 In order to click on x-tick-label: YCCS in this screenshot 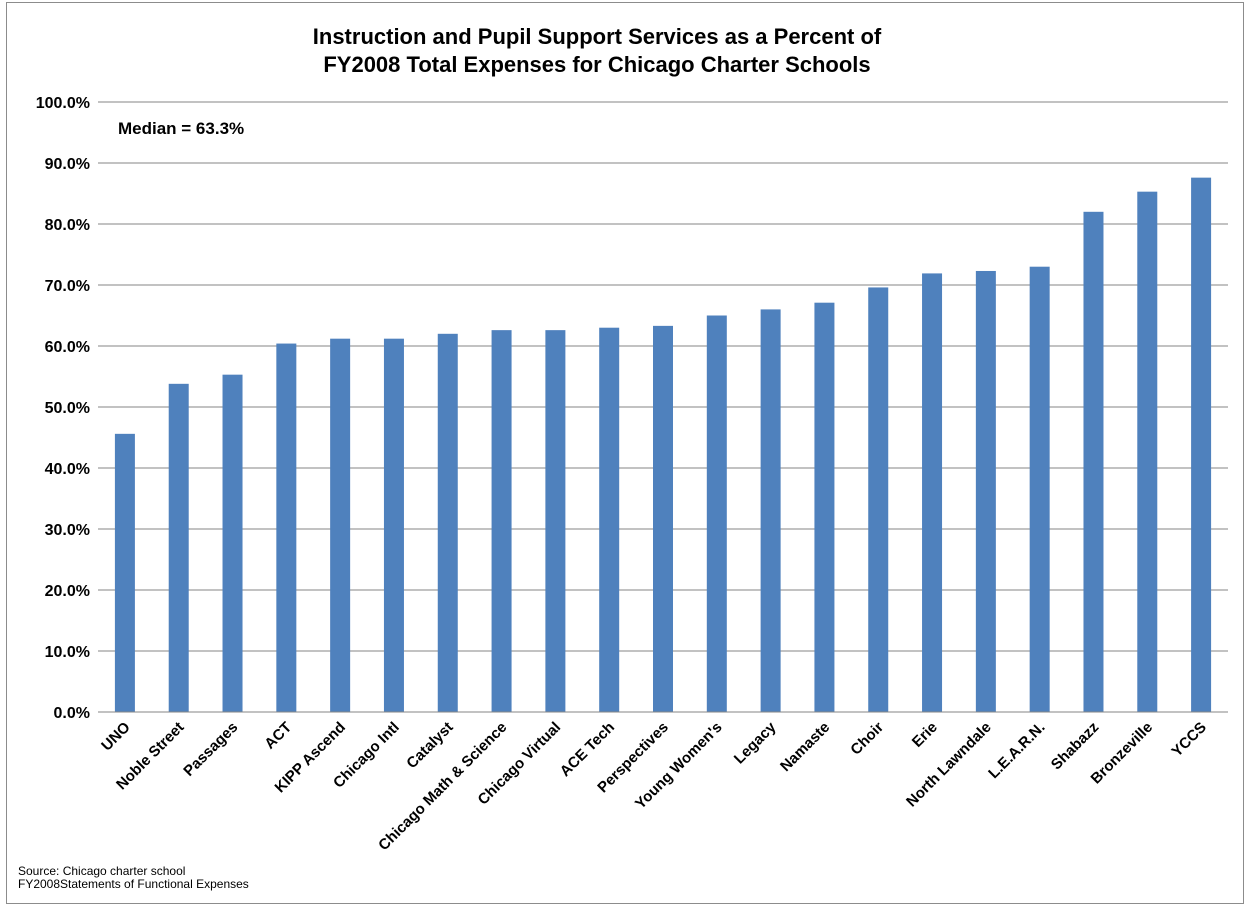, I will do `click(1188, 739)`.